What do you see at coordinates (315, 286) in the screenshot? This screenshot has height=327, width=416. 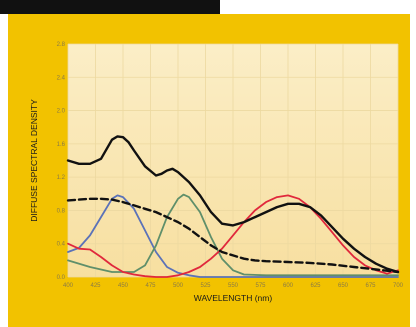 I see `x-tick-label: 625` at bounding box center [315, 286].